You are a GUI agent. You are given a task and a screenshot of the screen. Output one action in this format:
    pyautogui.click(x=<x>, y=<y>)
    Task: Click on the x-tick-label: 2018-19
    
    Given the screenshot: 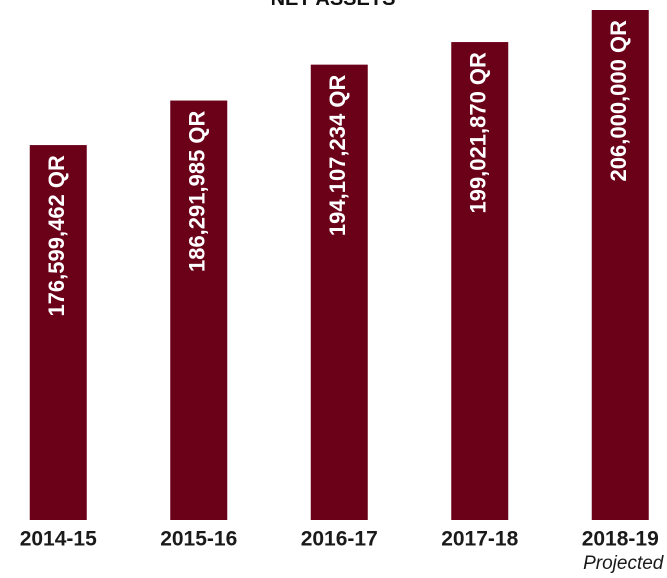 What is the action you would take?
    pyautogui.click(x=620, y=539)
    